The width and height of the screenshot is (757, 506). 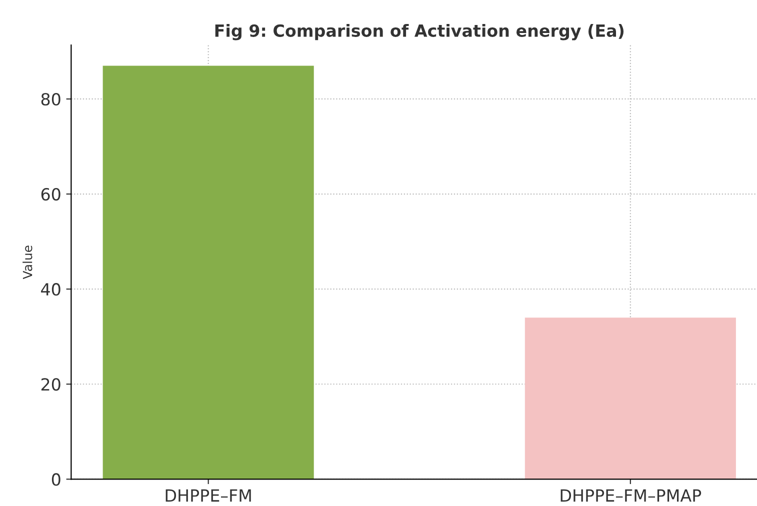 I want to click on y-tick-label: 40, so click(x=50, y=289).